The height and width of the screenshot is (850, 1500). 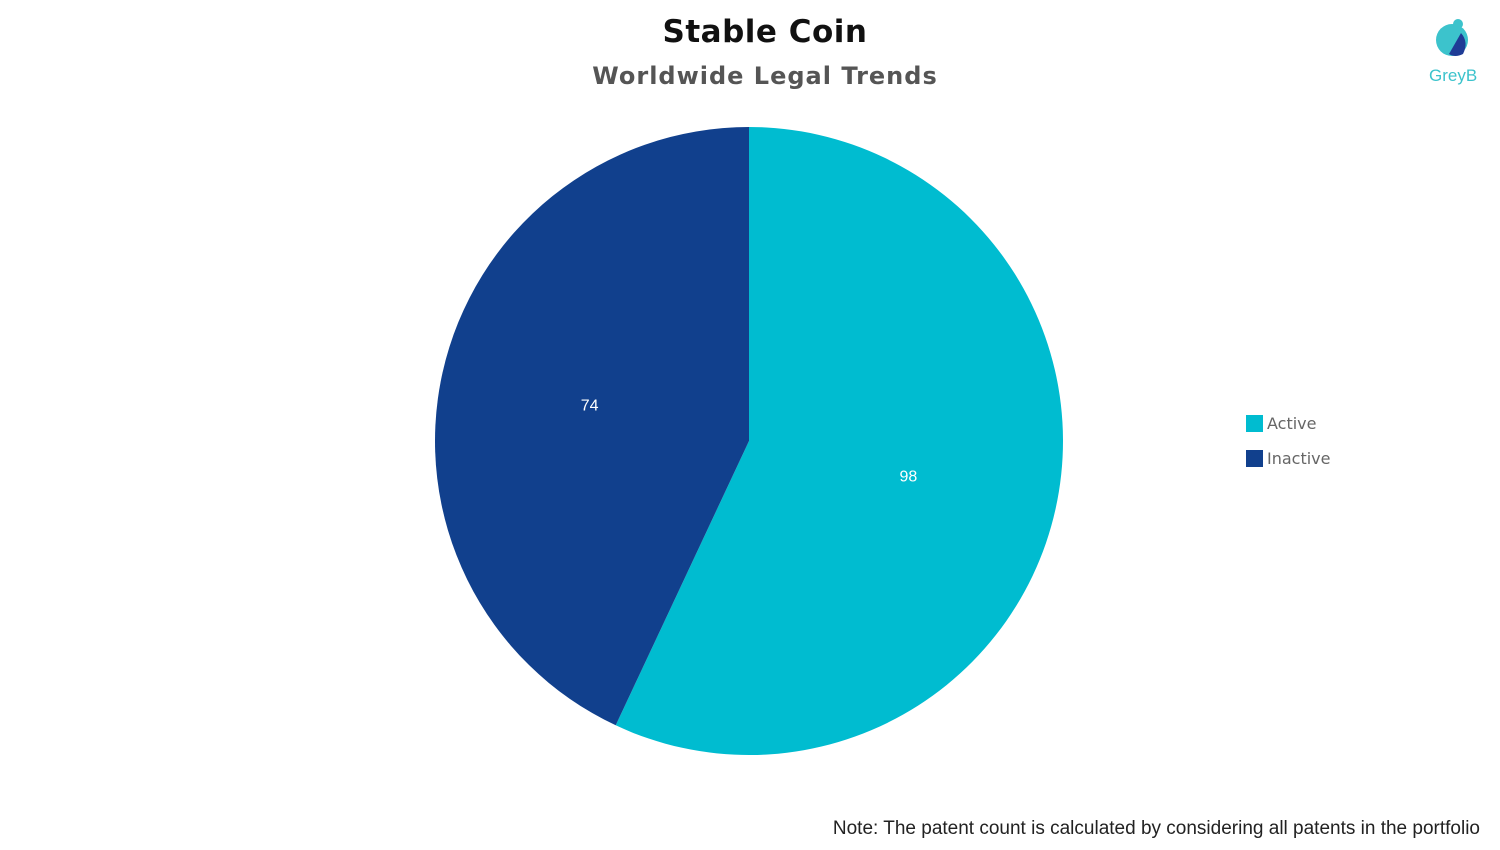 What do you see at coordinates (1254, 423) in the screenshot?
I see `legend-swatch-active` at bounding box center [1254, 423].